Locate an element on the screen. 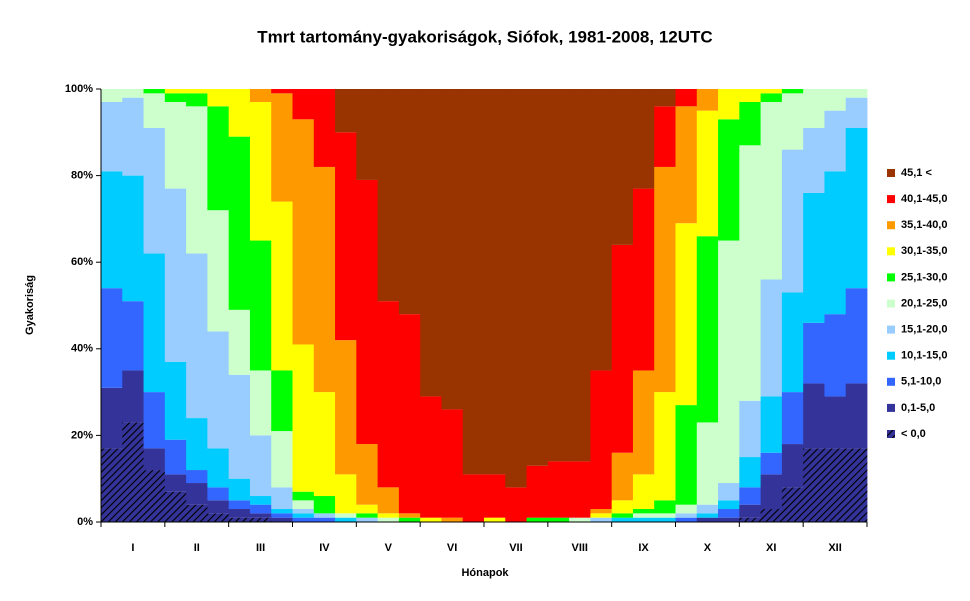  x-axis-label: Hónapok is located at coordinates (485, 573).